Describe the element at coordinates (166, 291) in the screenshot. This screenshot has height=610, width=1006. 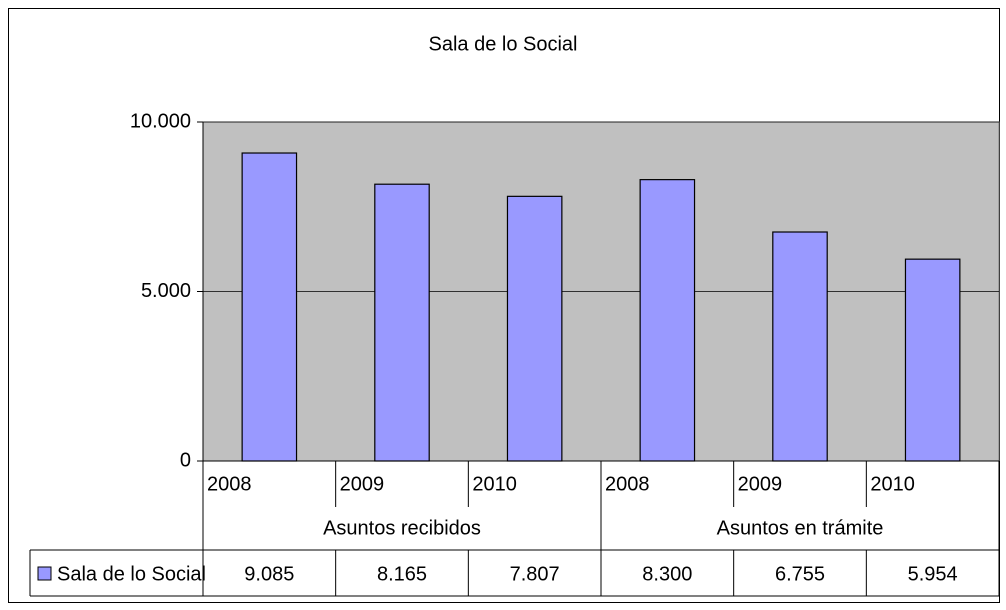
I see `y-tick-label: 5.000` at that location.